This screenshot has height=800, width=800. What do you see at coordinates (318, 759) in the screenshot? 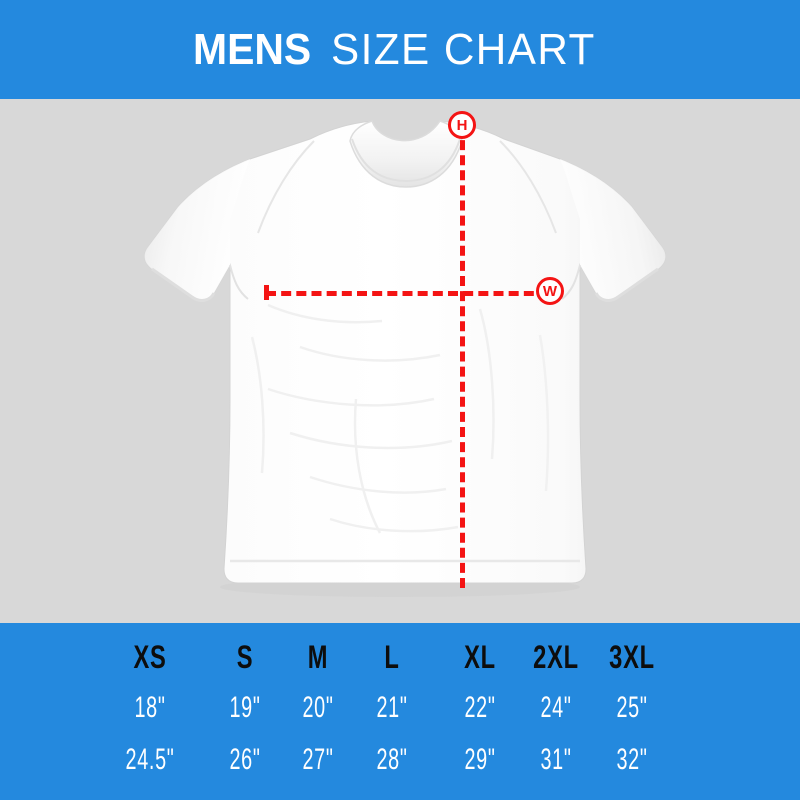
I see `length-value-M: 27"` at bounding box center [318, 759].